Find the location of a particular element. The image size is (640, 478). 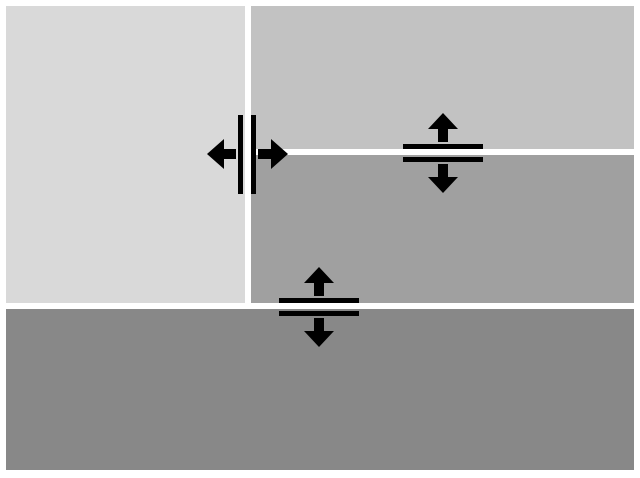

vertical-splitter is located at coordinates (248, 154).